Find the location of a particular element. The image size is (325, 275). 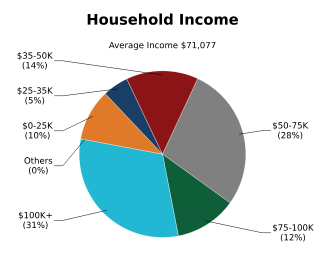

category-label: Others is located at coordinates (38, 160).